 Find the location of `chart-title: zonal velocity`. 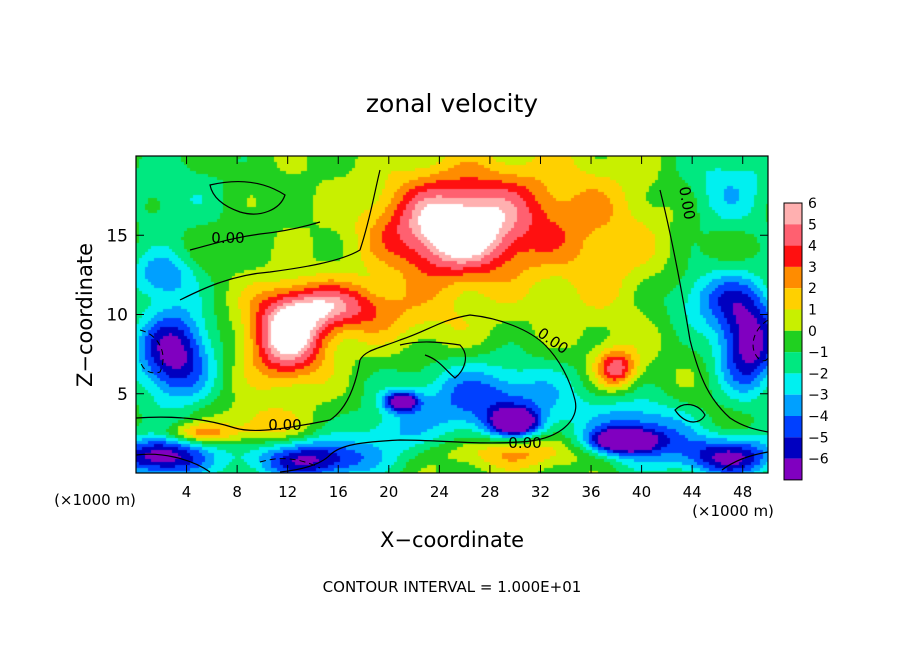

chart-title: zonal velocity is located at coordinates (452, 103).